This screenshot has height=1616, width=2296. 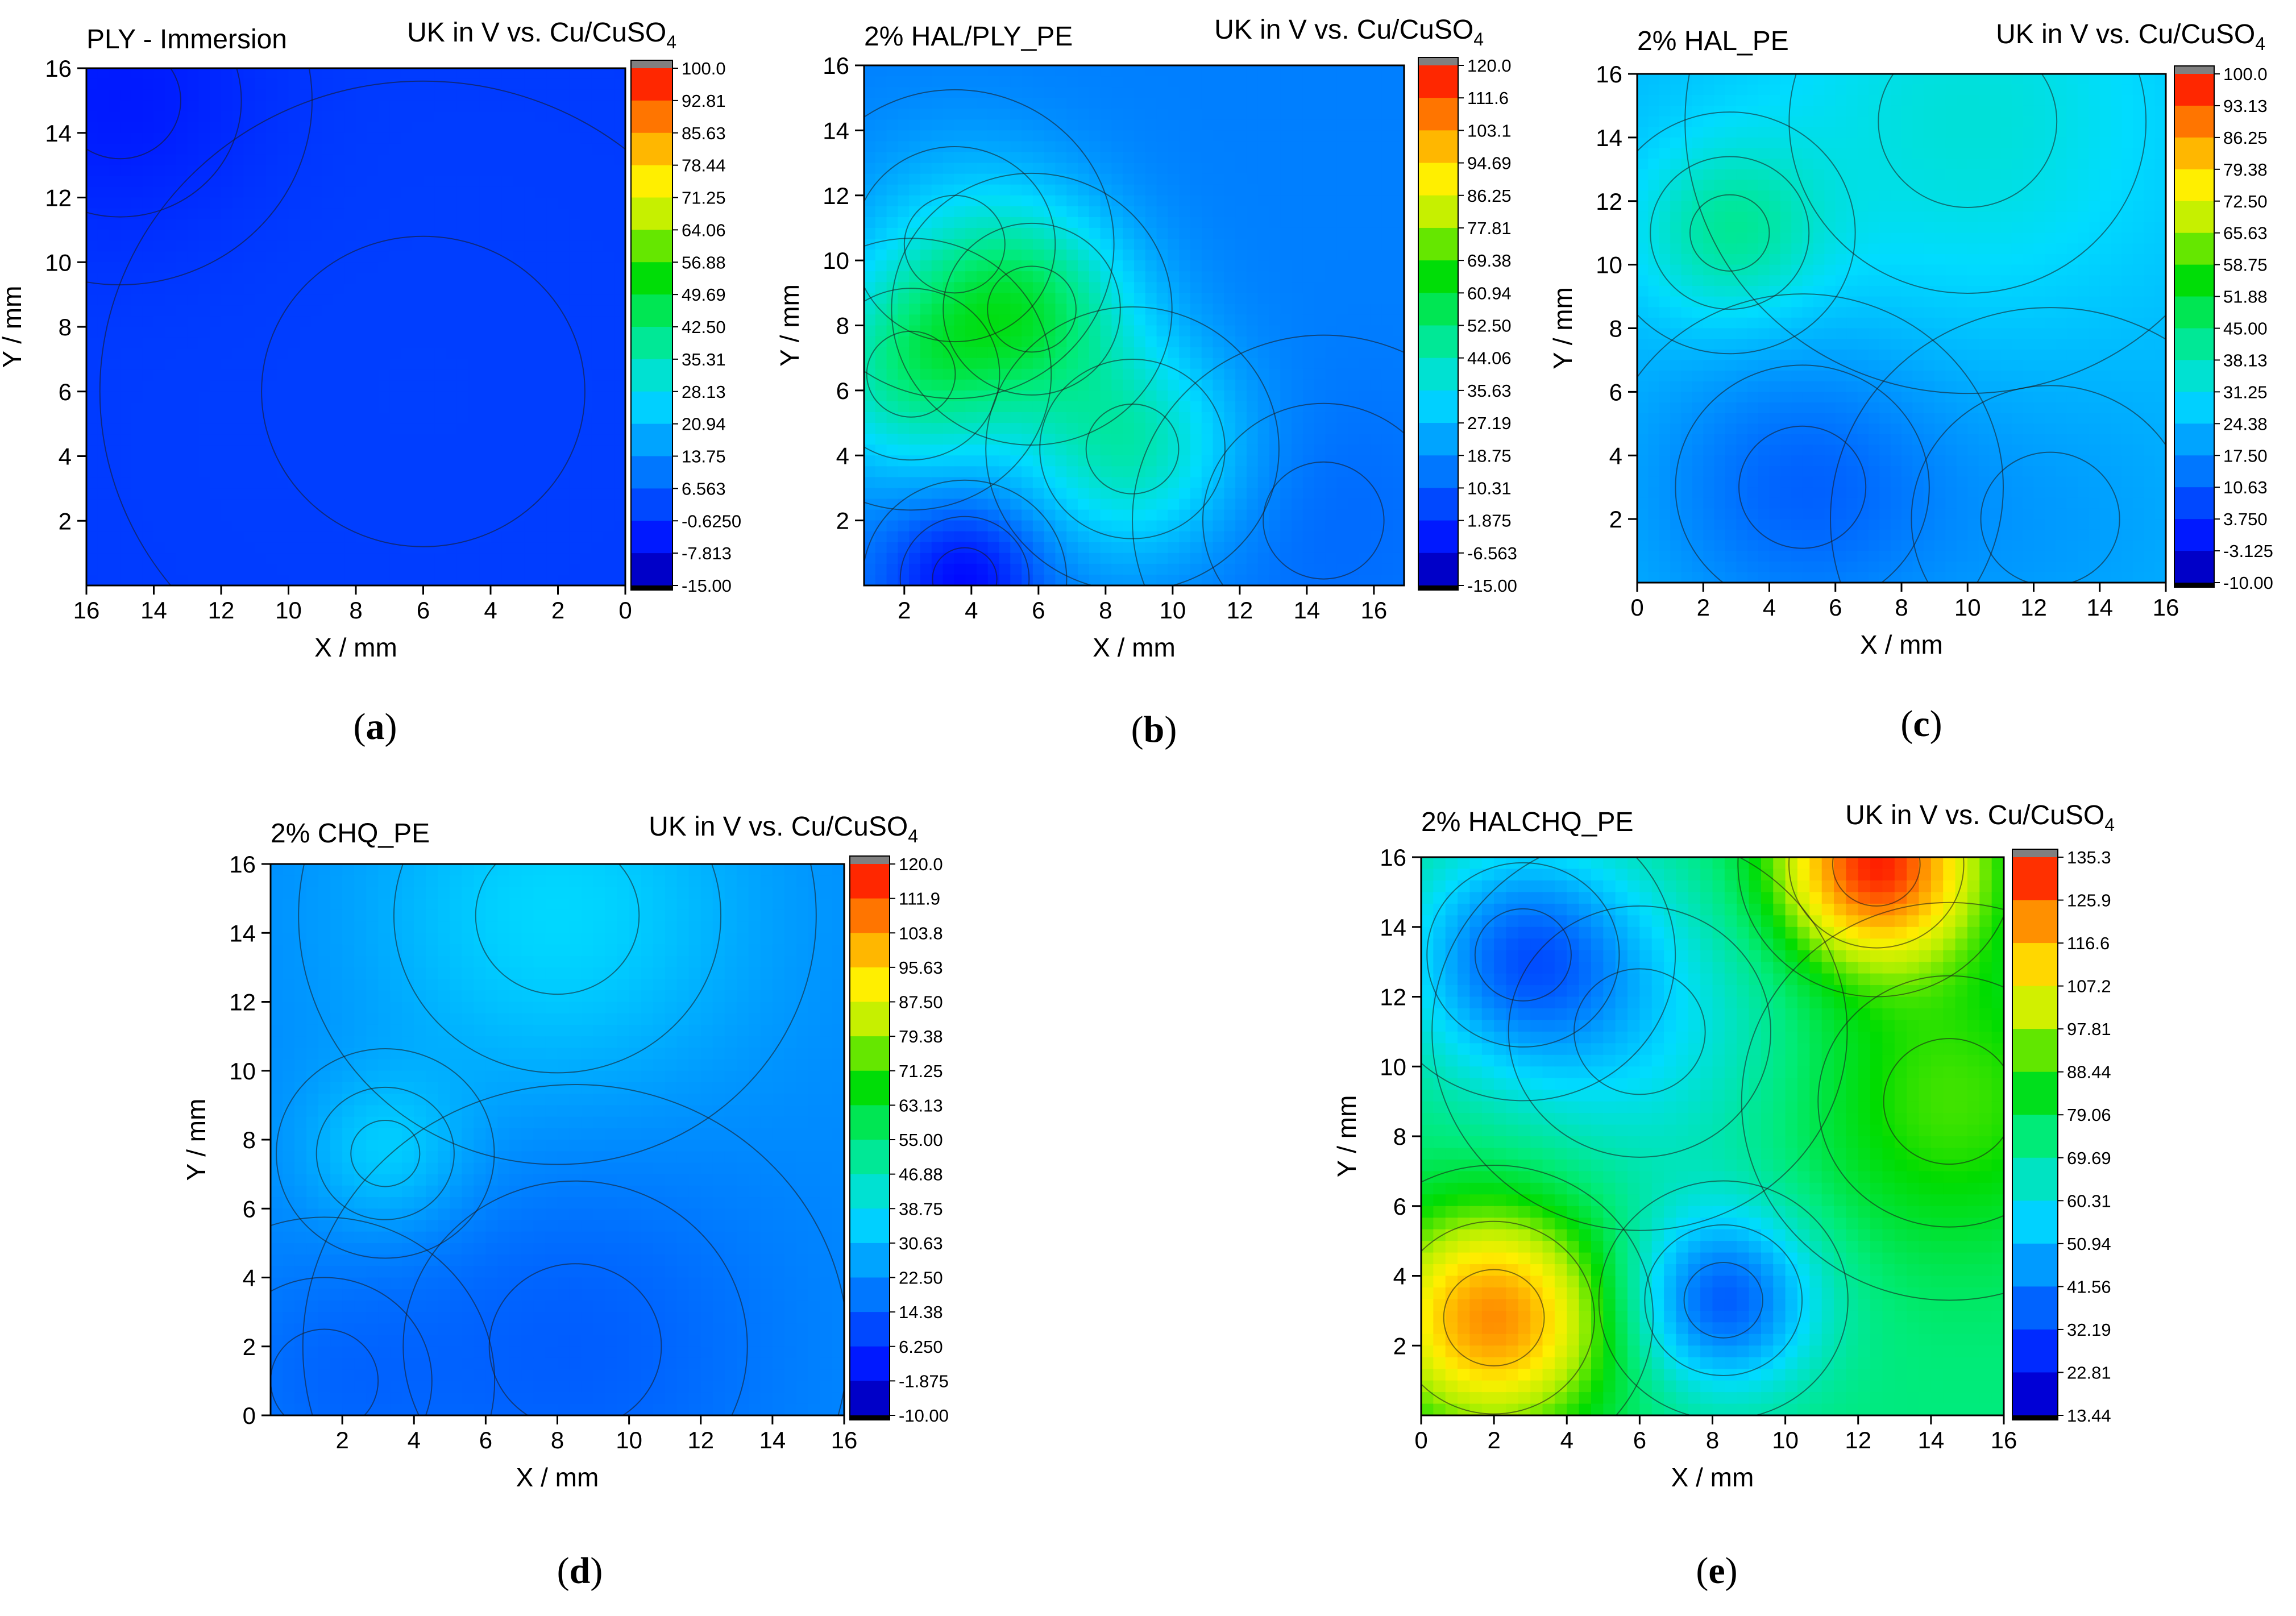 I want to click on colorbar-tick-label: 20.94, so click(x=704, y=424).